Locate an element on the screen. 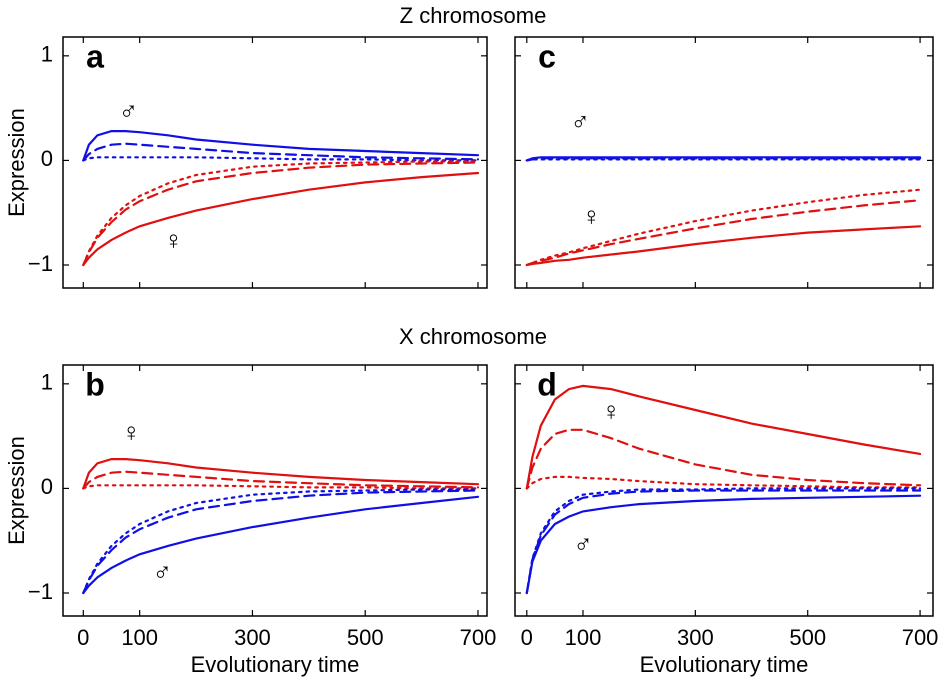  panel-label: b is located at coordinates (95, 384).